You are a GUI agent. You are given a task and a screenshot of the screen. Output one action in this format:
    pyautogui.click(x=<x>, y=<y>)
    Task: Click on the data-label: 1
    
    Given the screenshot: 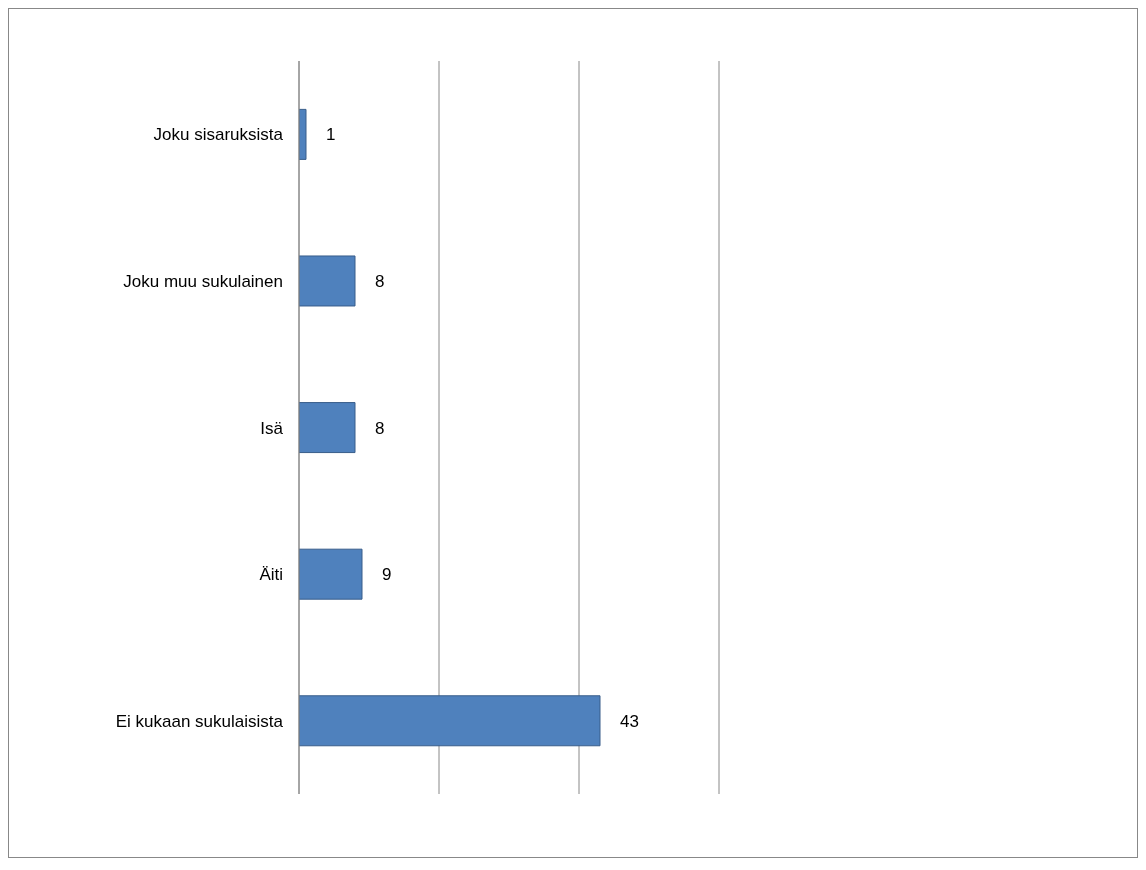 What is the action you would take?
    pyautogui.click(x=331, y=135)
    